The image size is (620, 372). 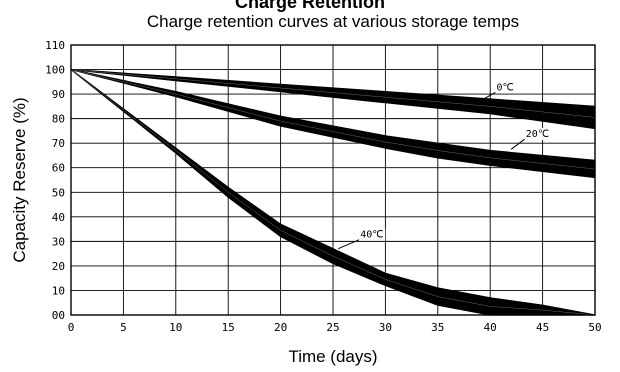 I want to click on x-tick-label: 20, so click(x=280, y=327).